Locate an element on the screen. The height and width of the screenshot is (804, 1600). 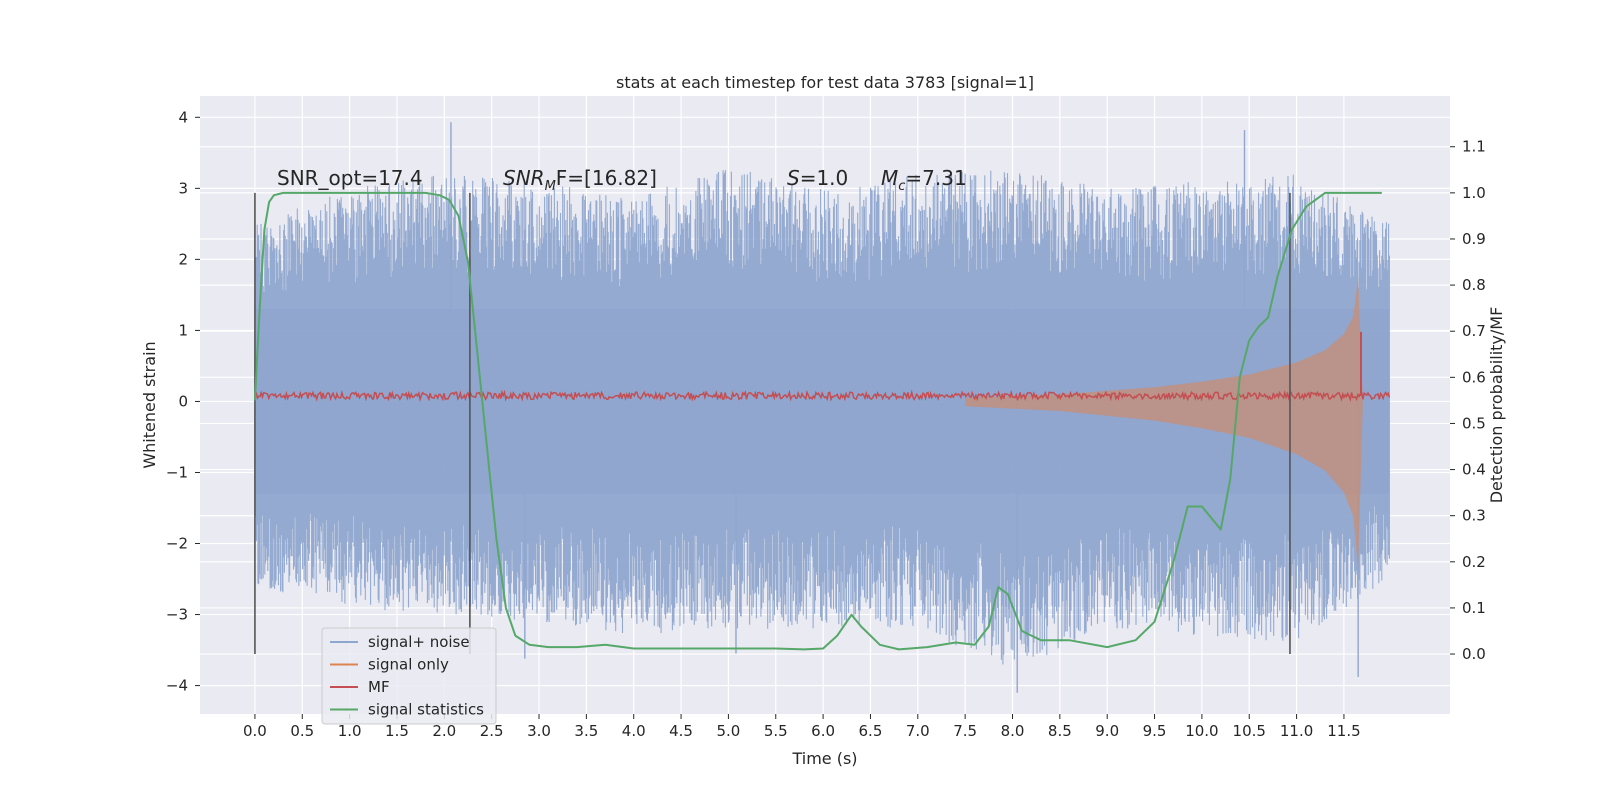
legend-label-mf: MF is located at coordinates (379, 687).